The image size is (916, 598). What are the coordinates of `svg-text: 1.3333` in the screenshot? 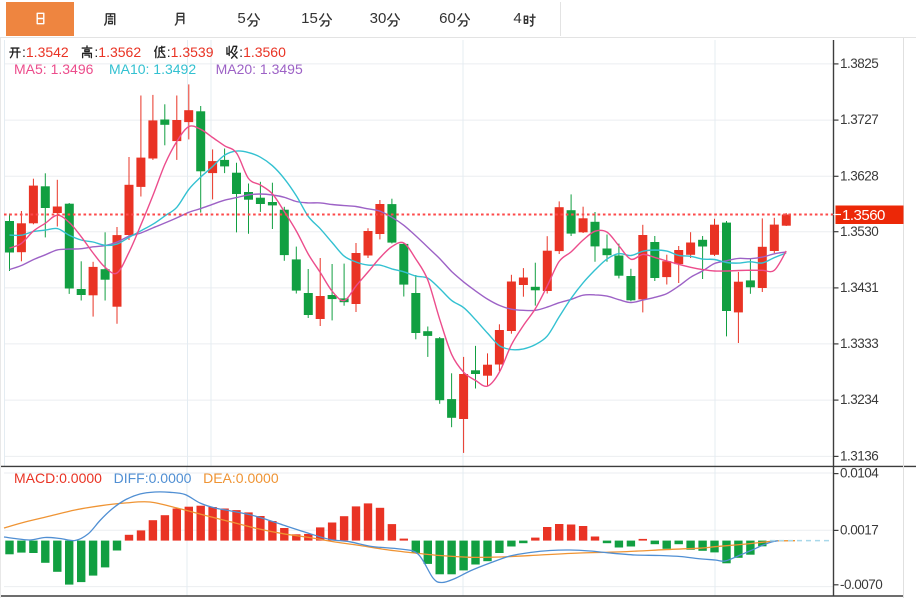 It's located at (859, 343).